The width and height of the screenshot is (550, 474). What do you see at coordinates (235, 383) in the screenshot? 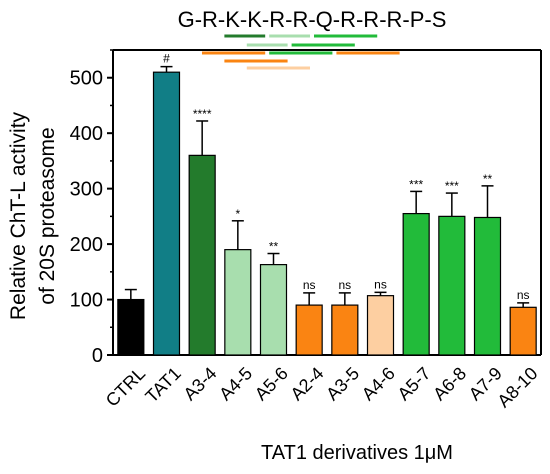
I see `x-tick-label: A4-5` at bounding box center [235, 383].